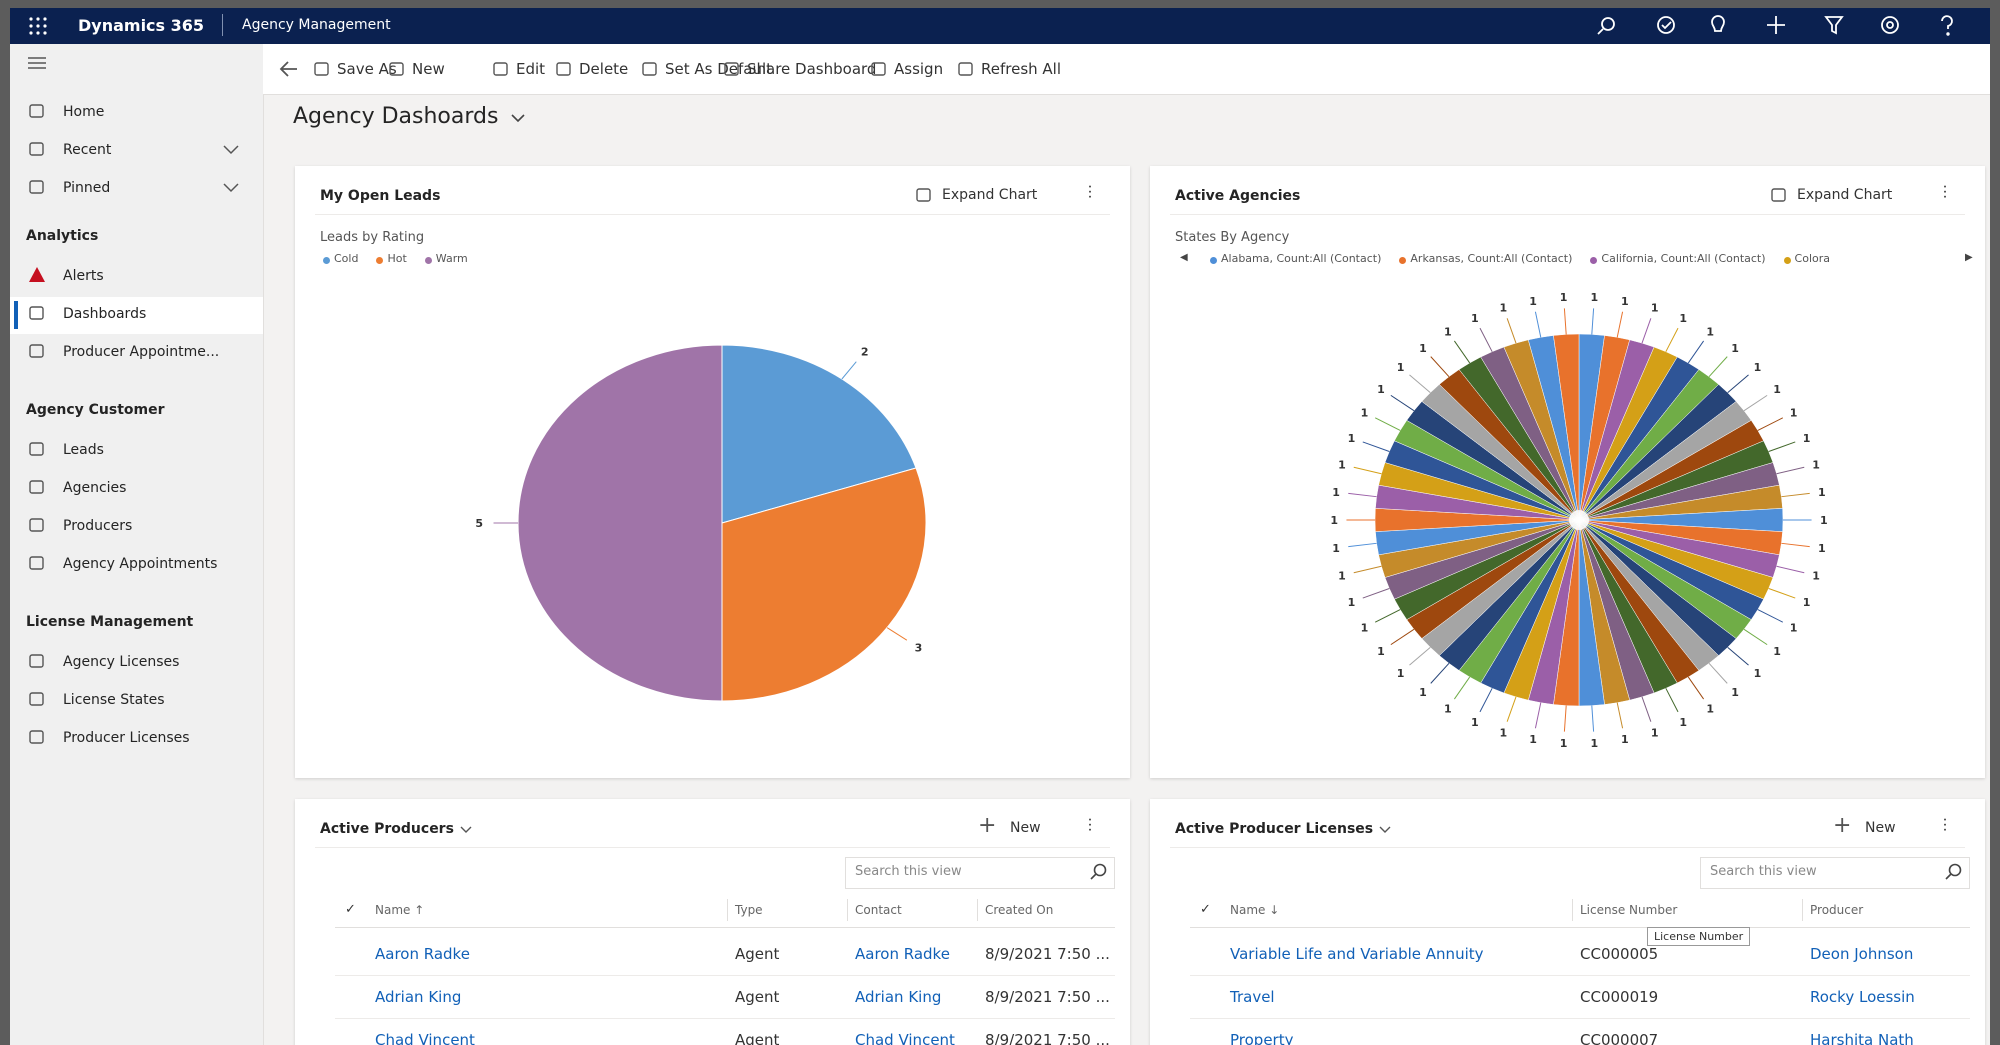 Image resolution: width=2000 pixels, height=1045 pixels. I want to click on legend-next: ▶, so click(1969, 257).